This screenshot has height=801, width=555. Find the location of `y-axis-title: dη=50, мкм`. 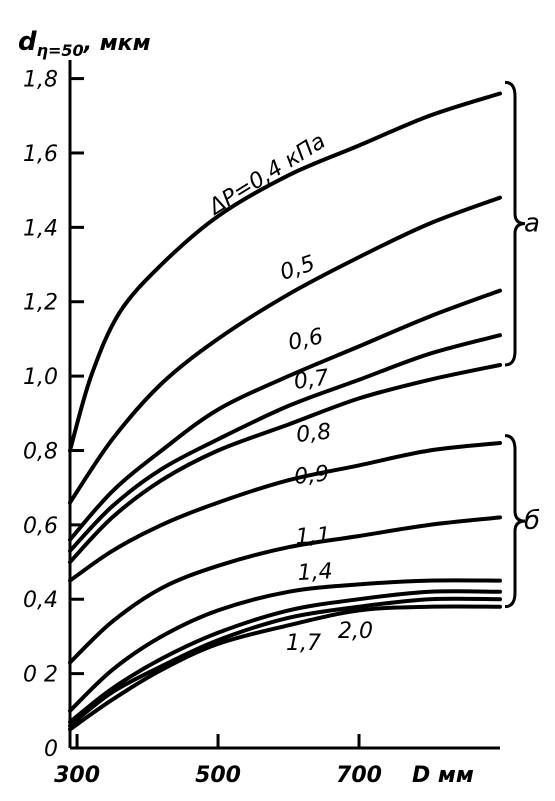

y-axis-title: dη=50, мкм is located at coordinates (84, 43).